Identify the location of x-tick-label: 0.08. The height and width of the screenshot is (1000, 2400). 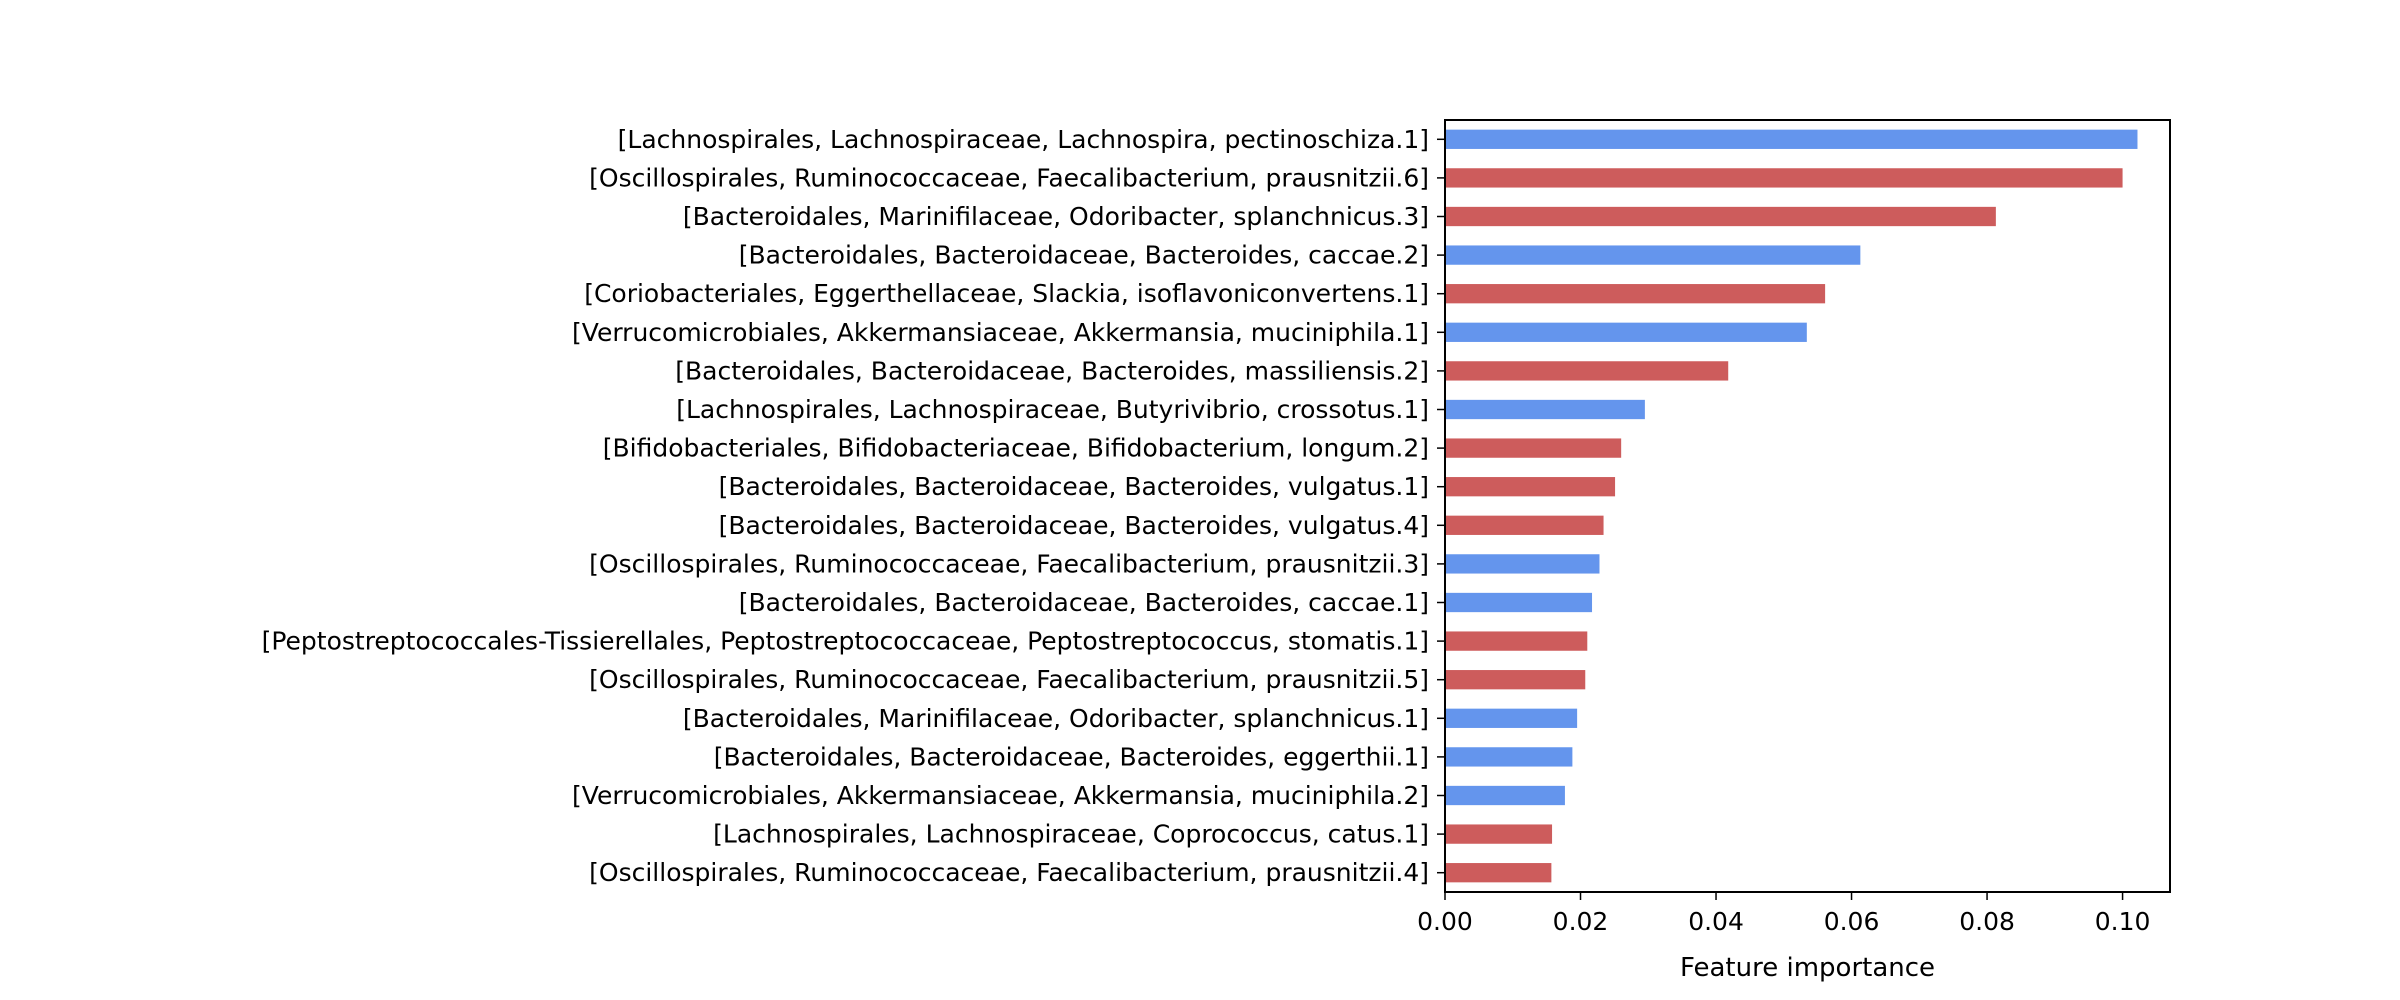
(1987, 921).